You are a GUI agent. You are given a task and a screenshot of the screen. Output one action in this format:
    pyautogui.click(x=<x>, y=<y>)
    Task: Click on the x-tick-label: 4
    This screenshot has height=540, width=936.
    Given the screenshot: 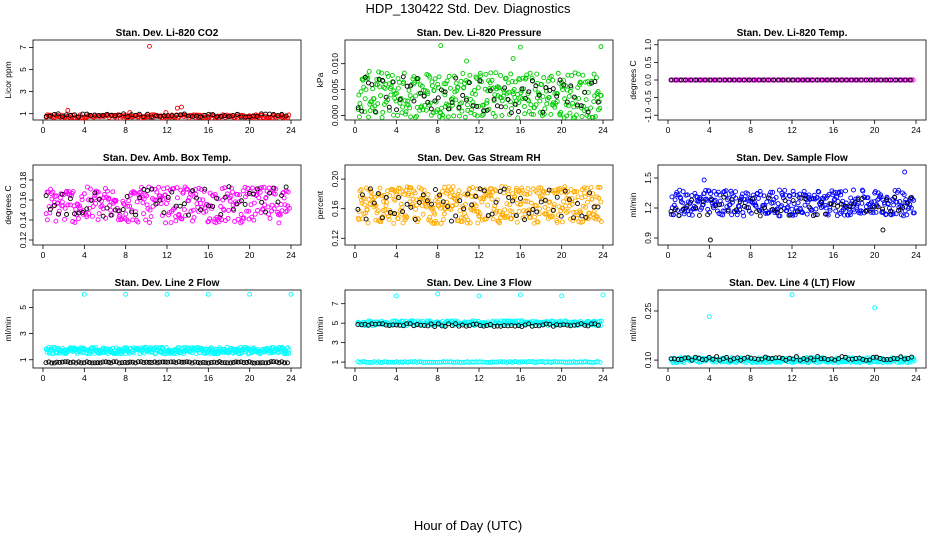 What is the action you would take?
    pyautogui.click(x=396, y=255)
    